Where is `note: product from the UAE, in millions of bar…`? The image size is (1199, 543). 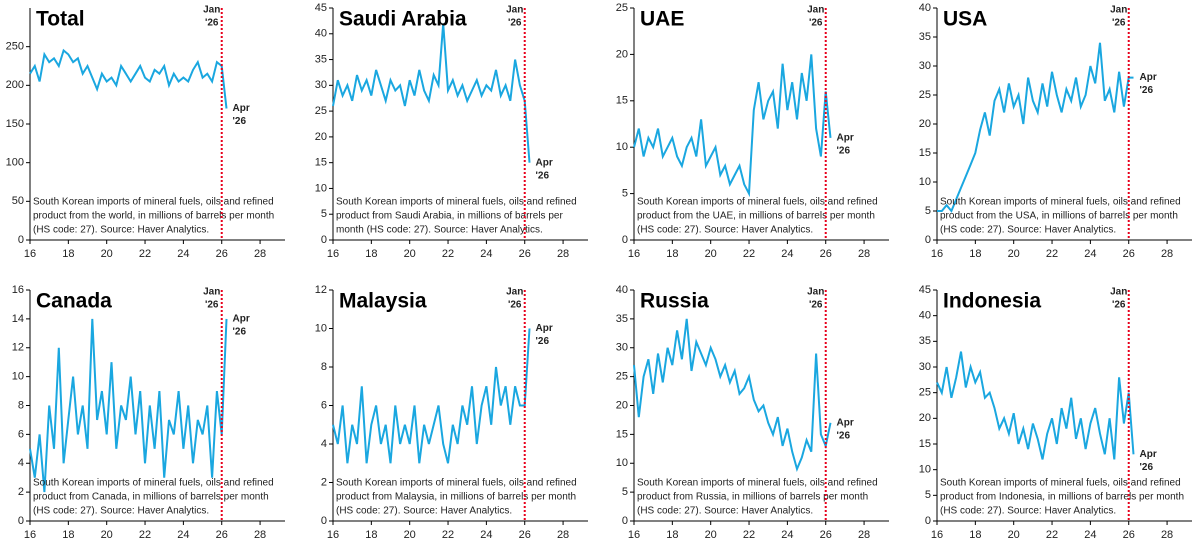 note: product from the UAE, in millions of bar… is located at coordinates (756, 216).